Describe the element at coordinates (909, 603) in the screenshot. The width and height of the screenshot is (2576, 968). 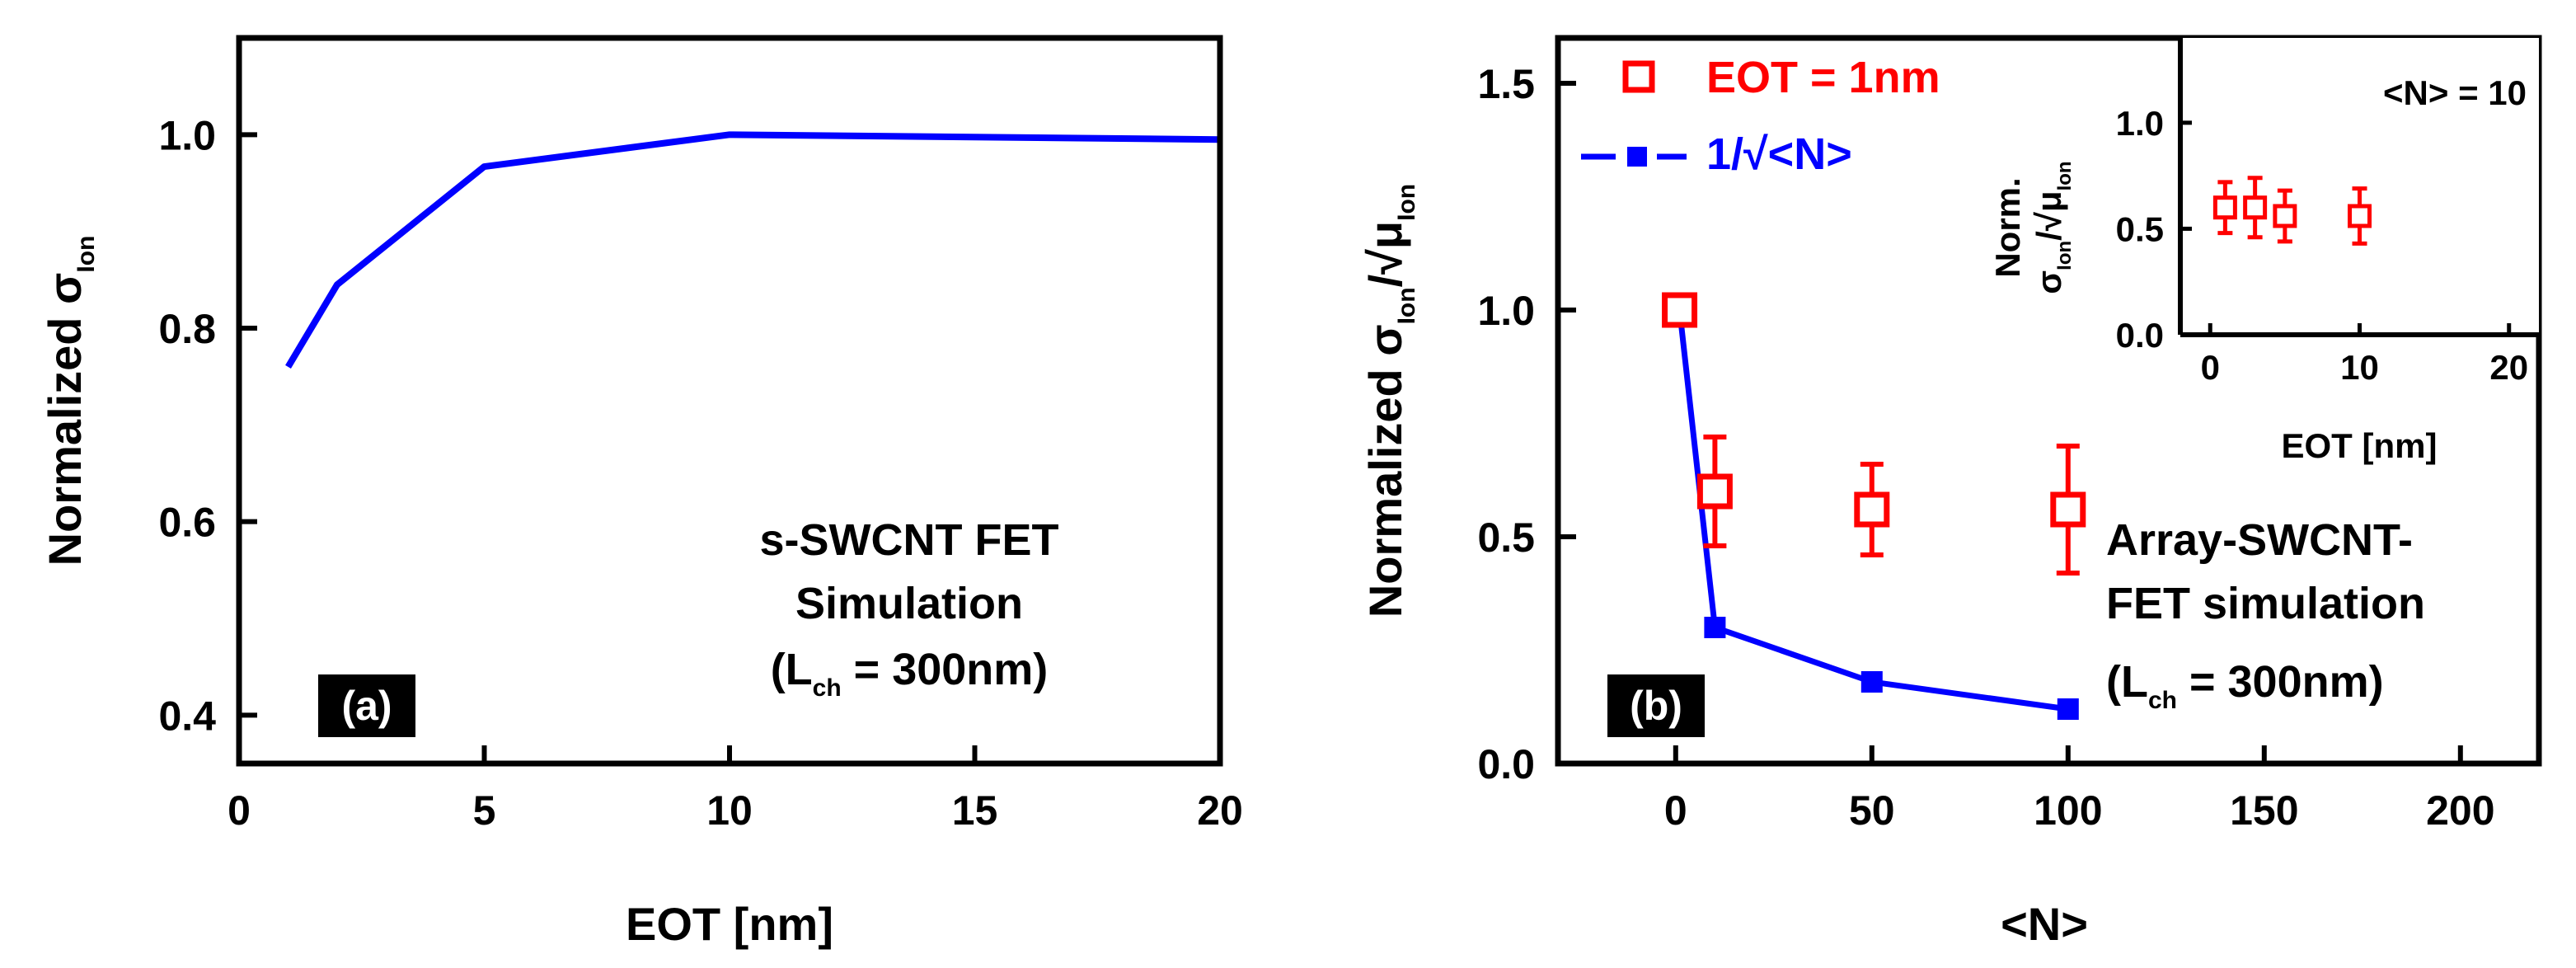
I see `panel-a-annotation-line2: Simulation` at that location.